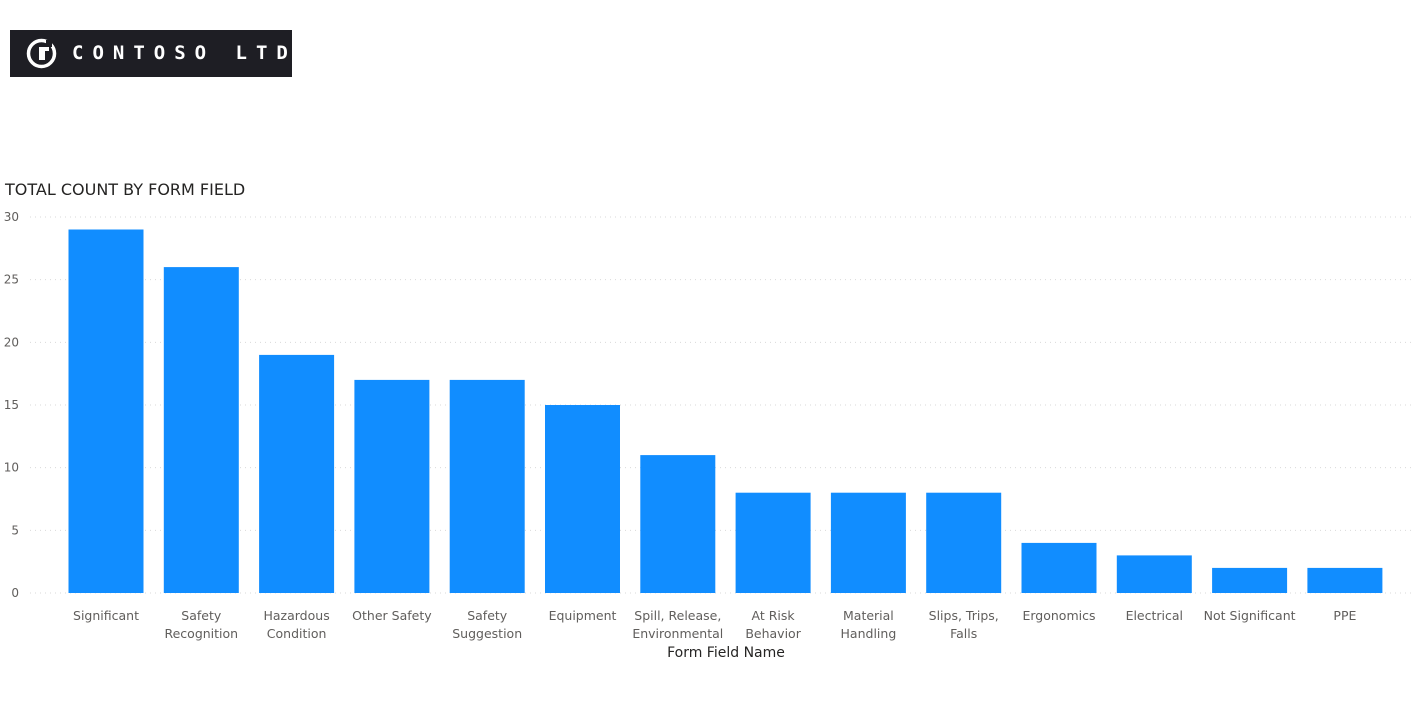 The image size is (1416, 715). I want to click on y-tick-label: 5, so click(15, 530).